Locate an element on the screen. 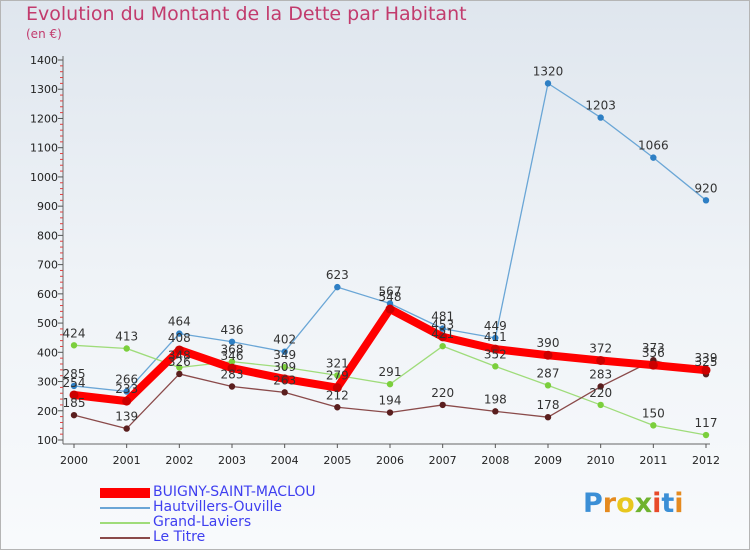 The image size is (750, 550). data-label: 623 is located at coordinates (337, 275).